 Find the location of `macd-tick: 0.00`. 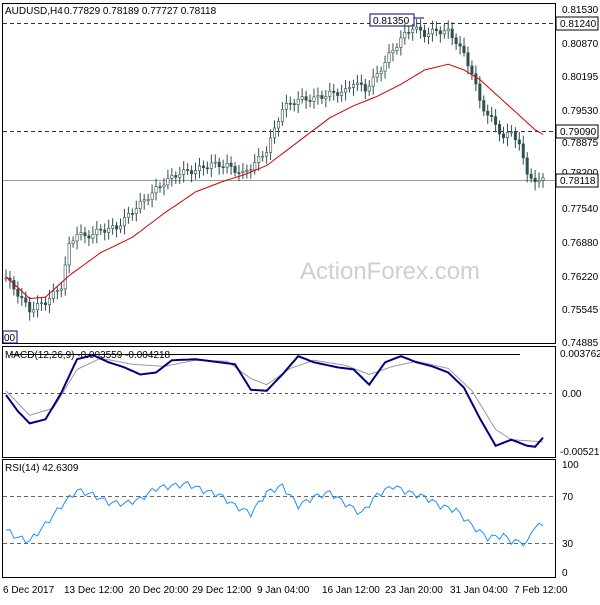

macd-tick: 0.00 is located at coordinates (572, 394).